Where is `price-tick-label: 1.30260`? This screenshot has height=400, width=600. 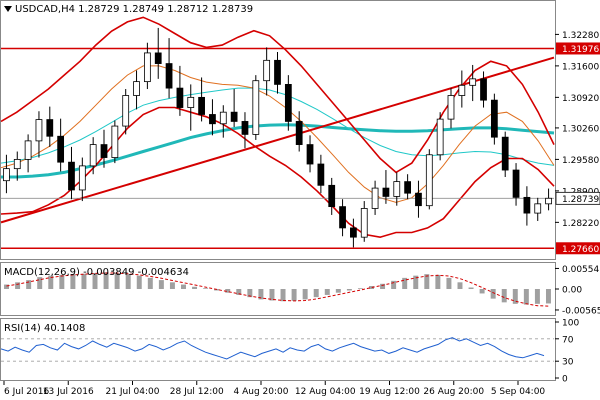
price-tick-label: 1.30260 is located at coordinates (580, 129).